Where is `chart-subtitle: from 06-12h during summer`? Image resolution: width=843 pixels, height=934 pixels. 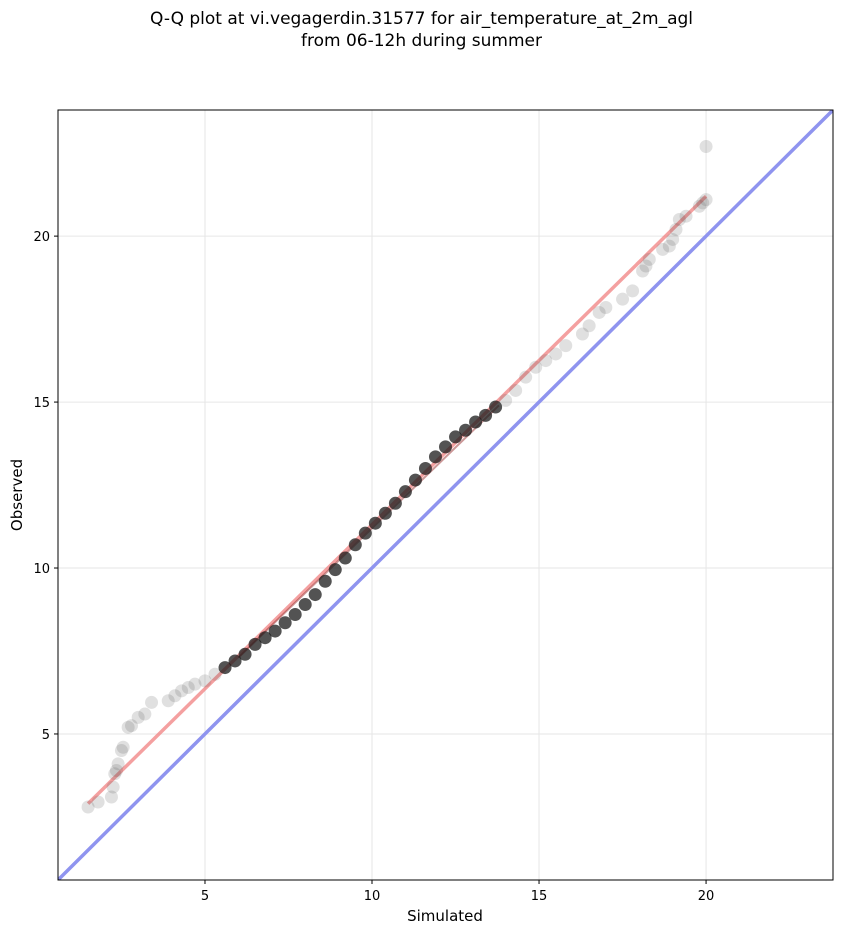
chart-subtitle: from 06-12h during summer is located at coordinates (421, 41).